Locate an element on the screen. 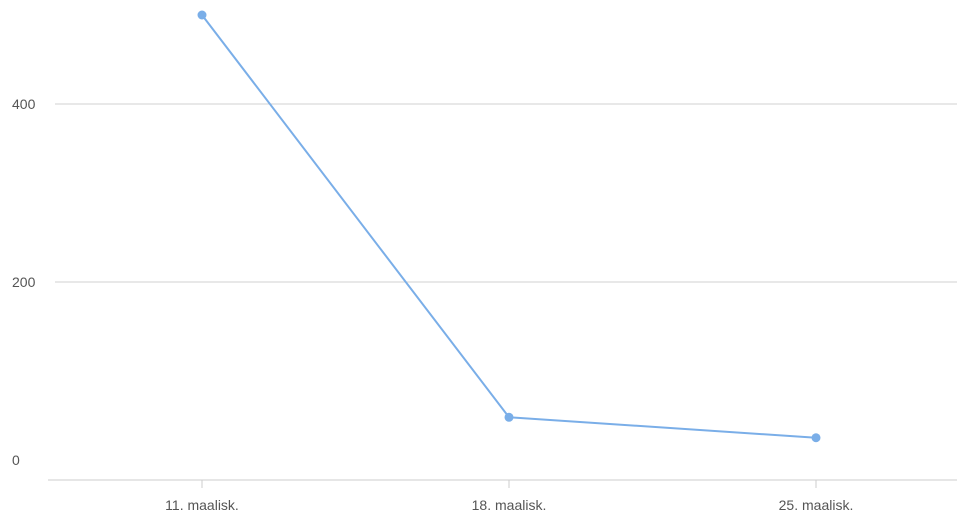 The width and height of the screenshot is (957, 518). x-tick-label: 18. maalisk. is located at coordinates (509, 505).